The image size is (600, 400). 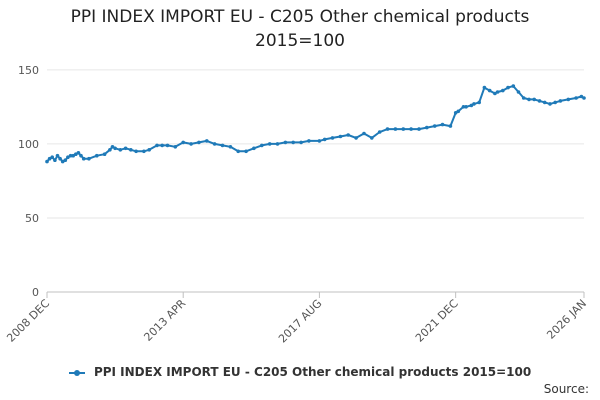 I want to click on x-axis-ticks: 2008 DEC 2013 APR 2017 AUG 2021 DEC 2026 JAN, so click(x=296, y=318).